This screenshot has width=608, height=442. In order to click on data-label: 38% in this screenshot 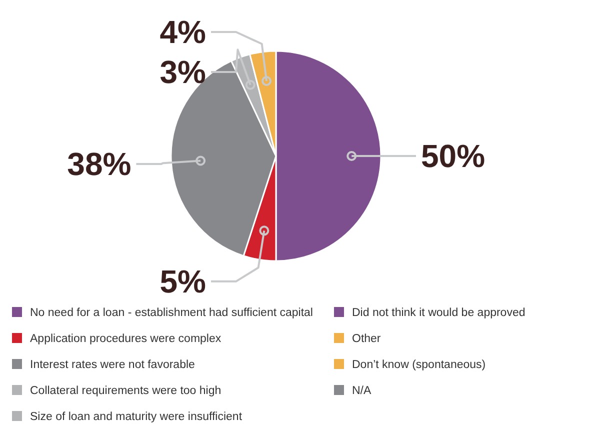, I will do `click(99, 164)`.